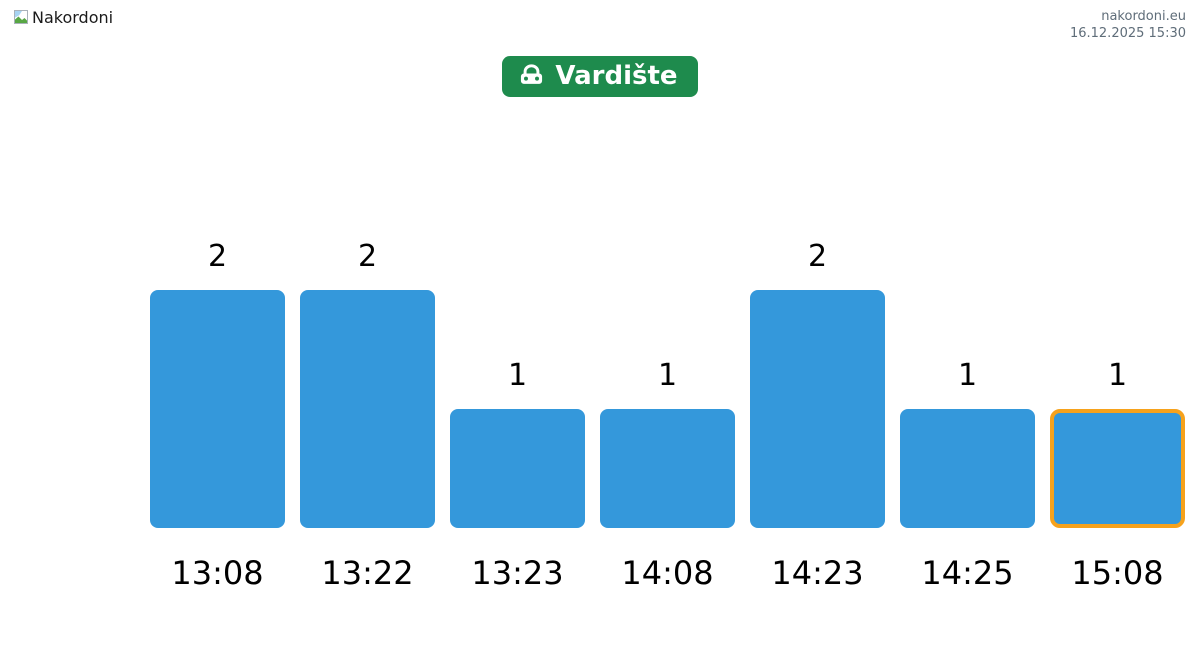 The height and width of the screenshot is (651, 1200). I want to click on bar-highlighted, so click(1117, 468).